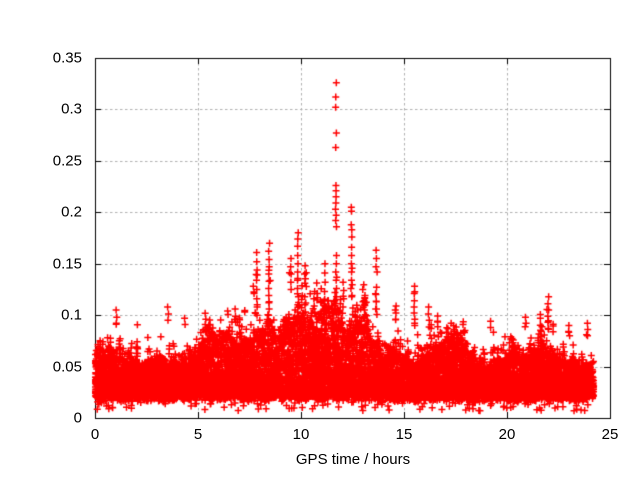  Describe the element at coordinates (404, 434) in the screenshot. I see `x-tick-label: 15` at that location.